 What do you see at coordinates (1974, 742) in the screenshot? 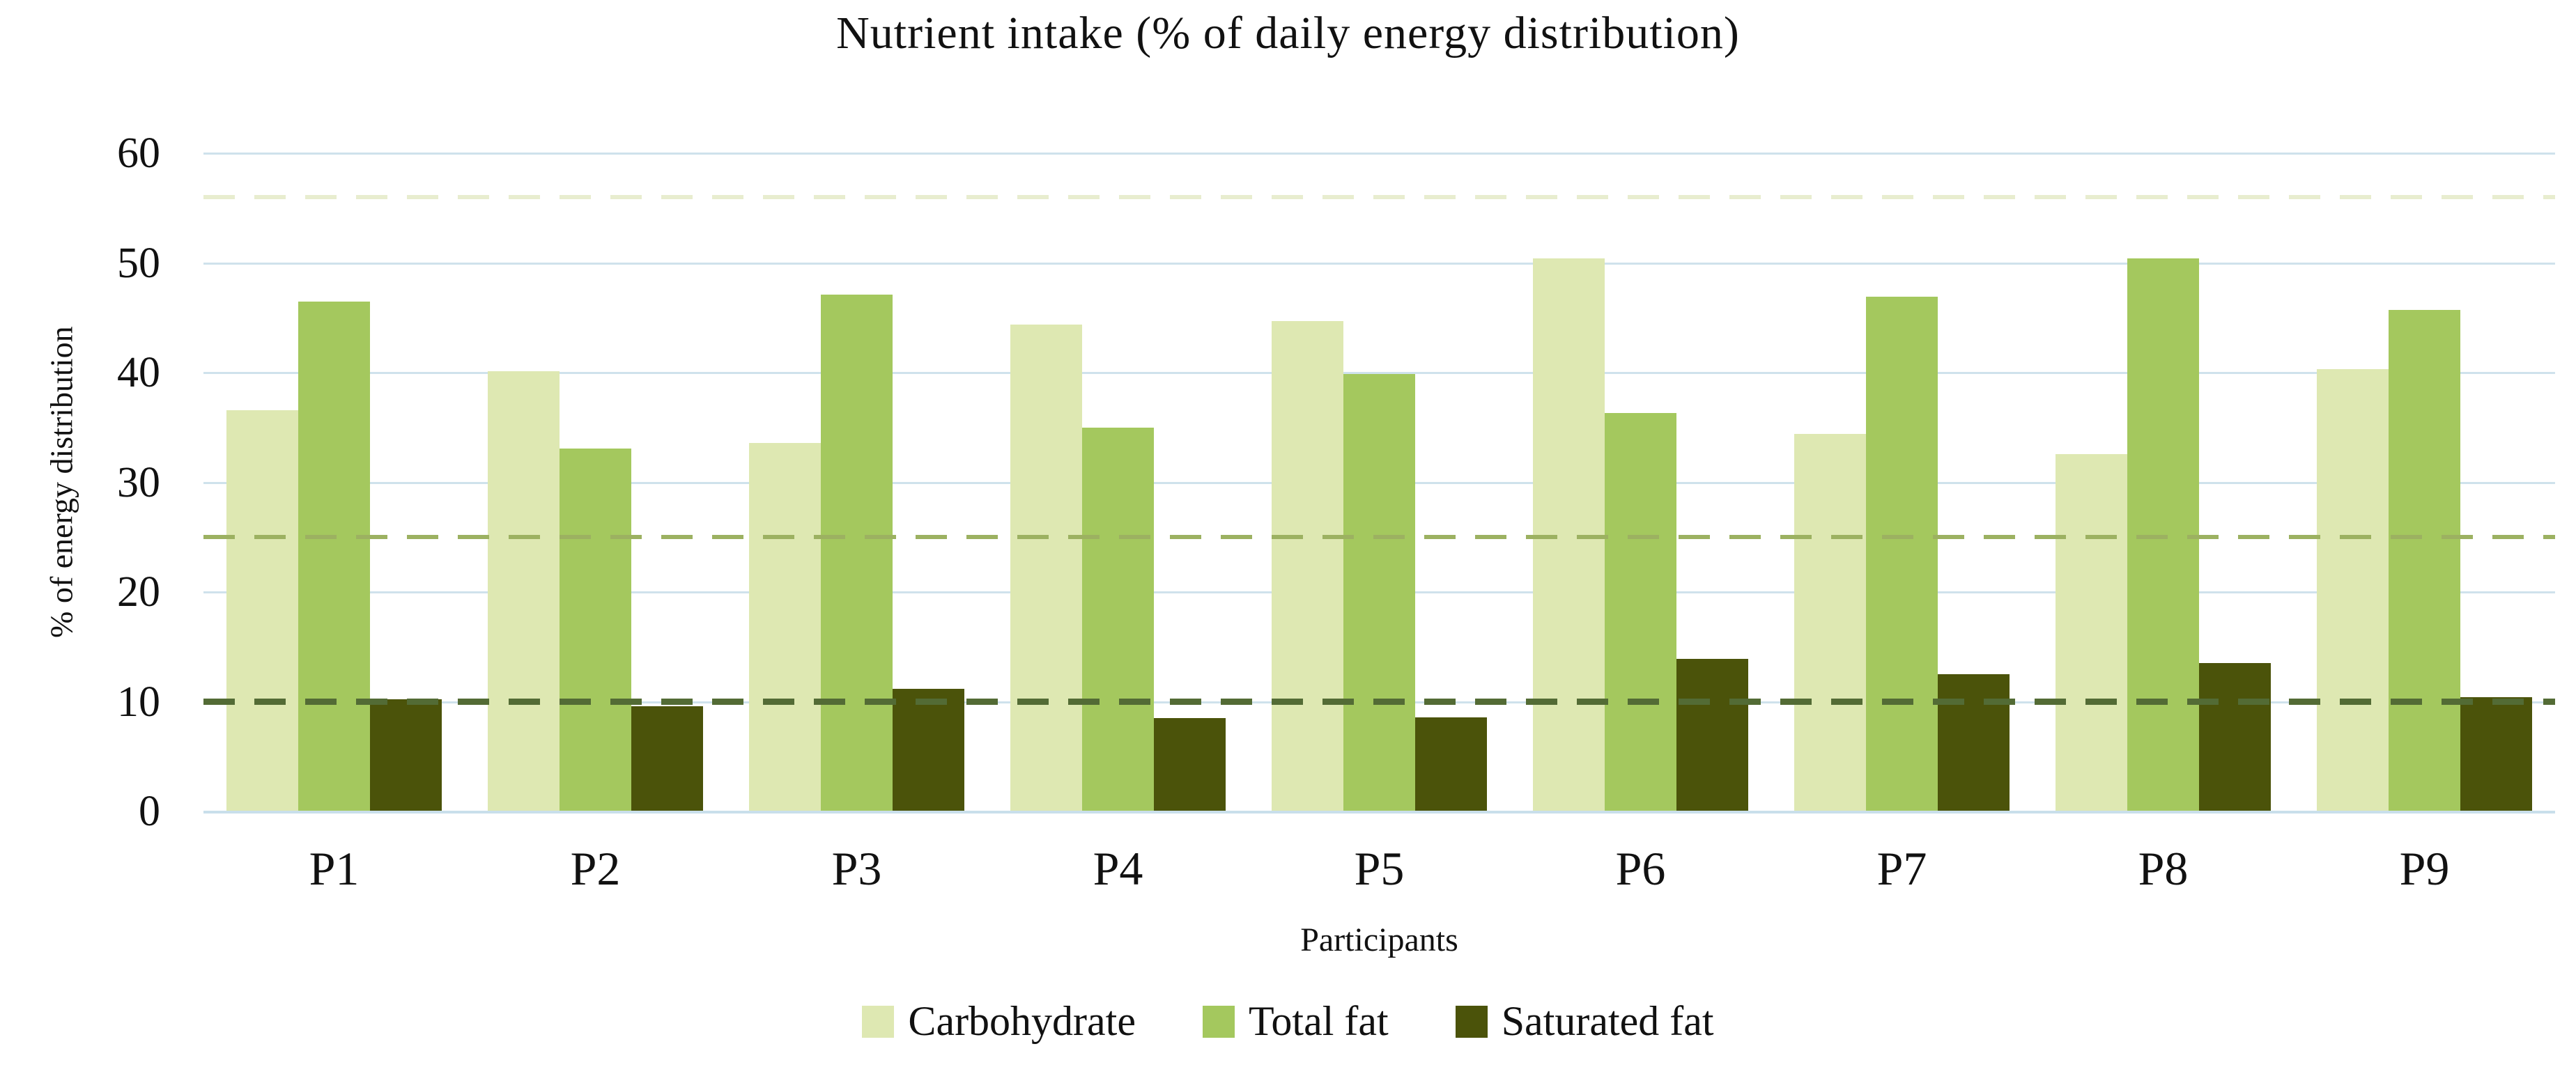
I see `bar-p7-saturated-fat` at bounding box center [1974, 742].